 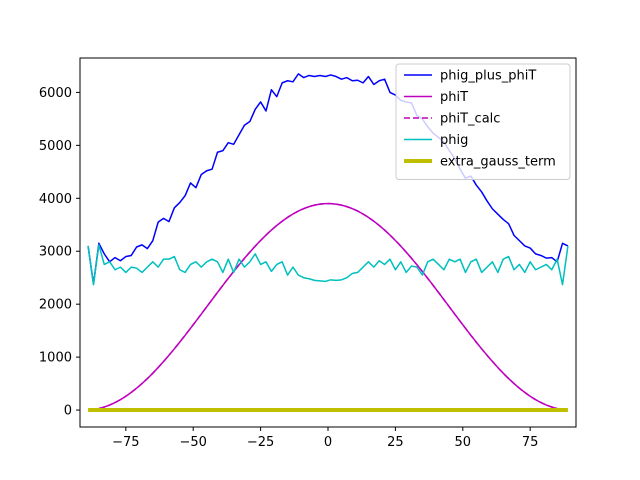 I want to click on x-tick-label: −25, so click(x=260, y=442).